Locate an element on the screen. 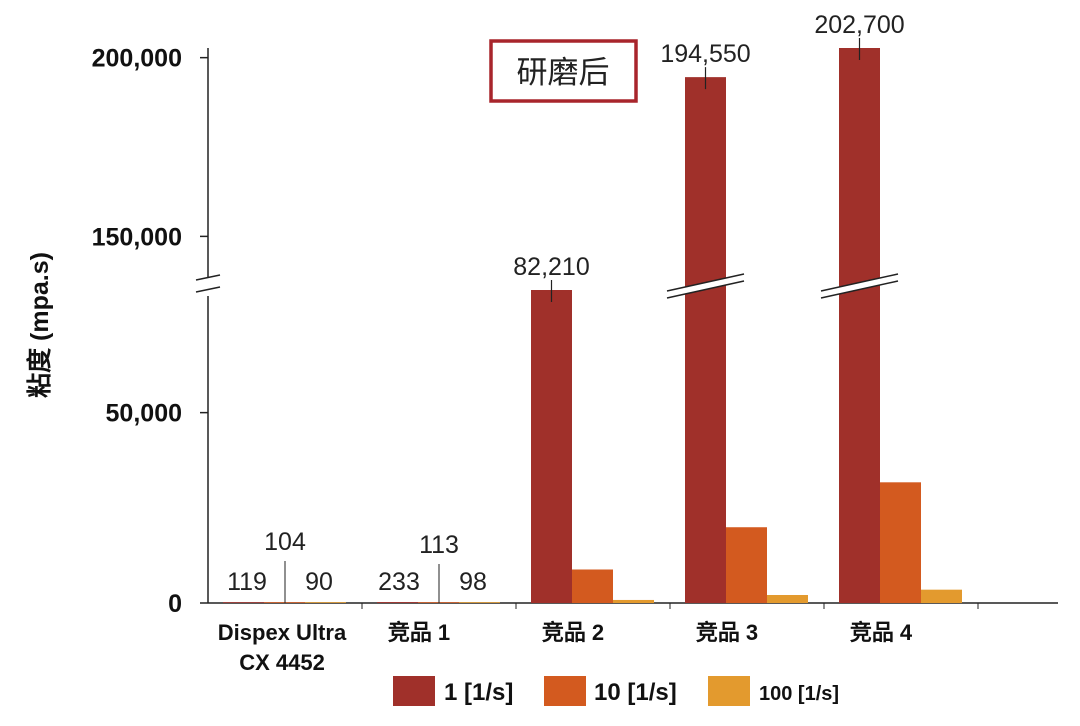 This screenshot has height=726, width=1080. y-axis-label: 粘度 (mpa.s) is located at coordinates (39, 325).